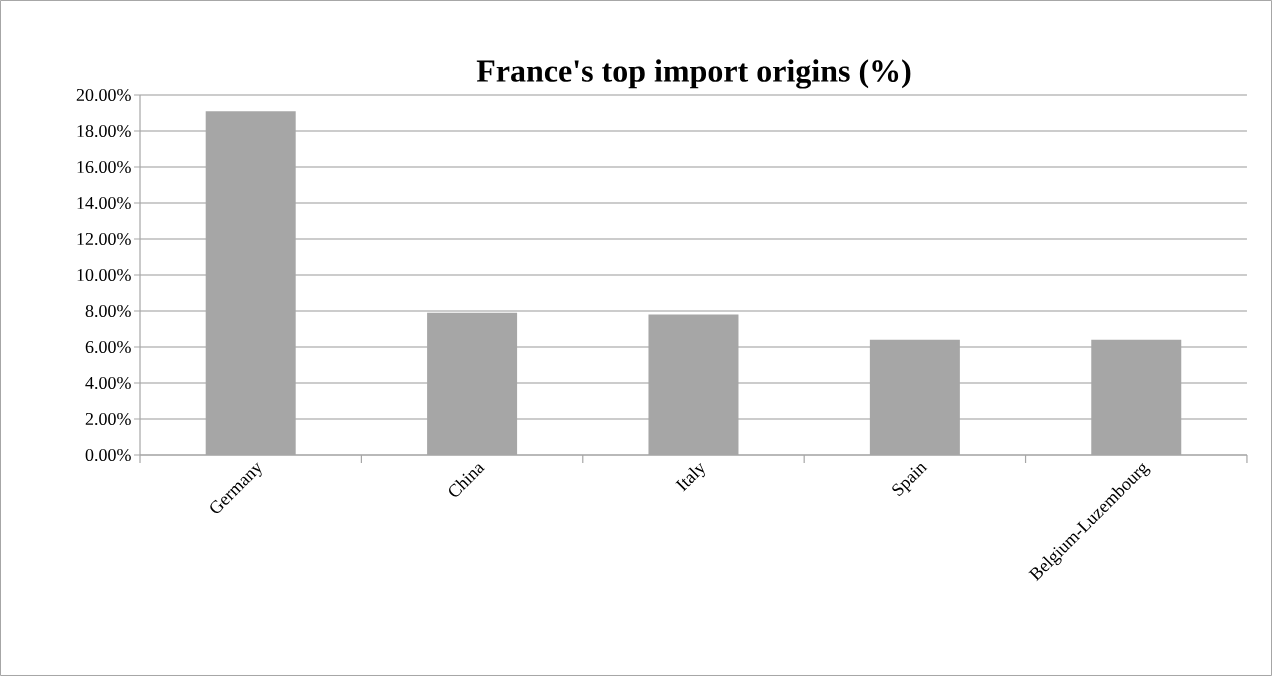  I want to click on y-tick-label: 2.00%, so click(108, 419).